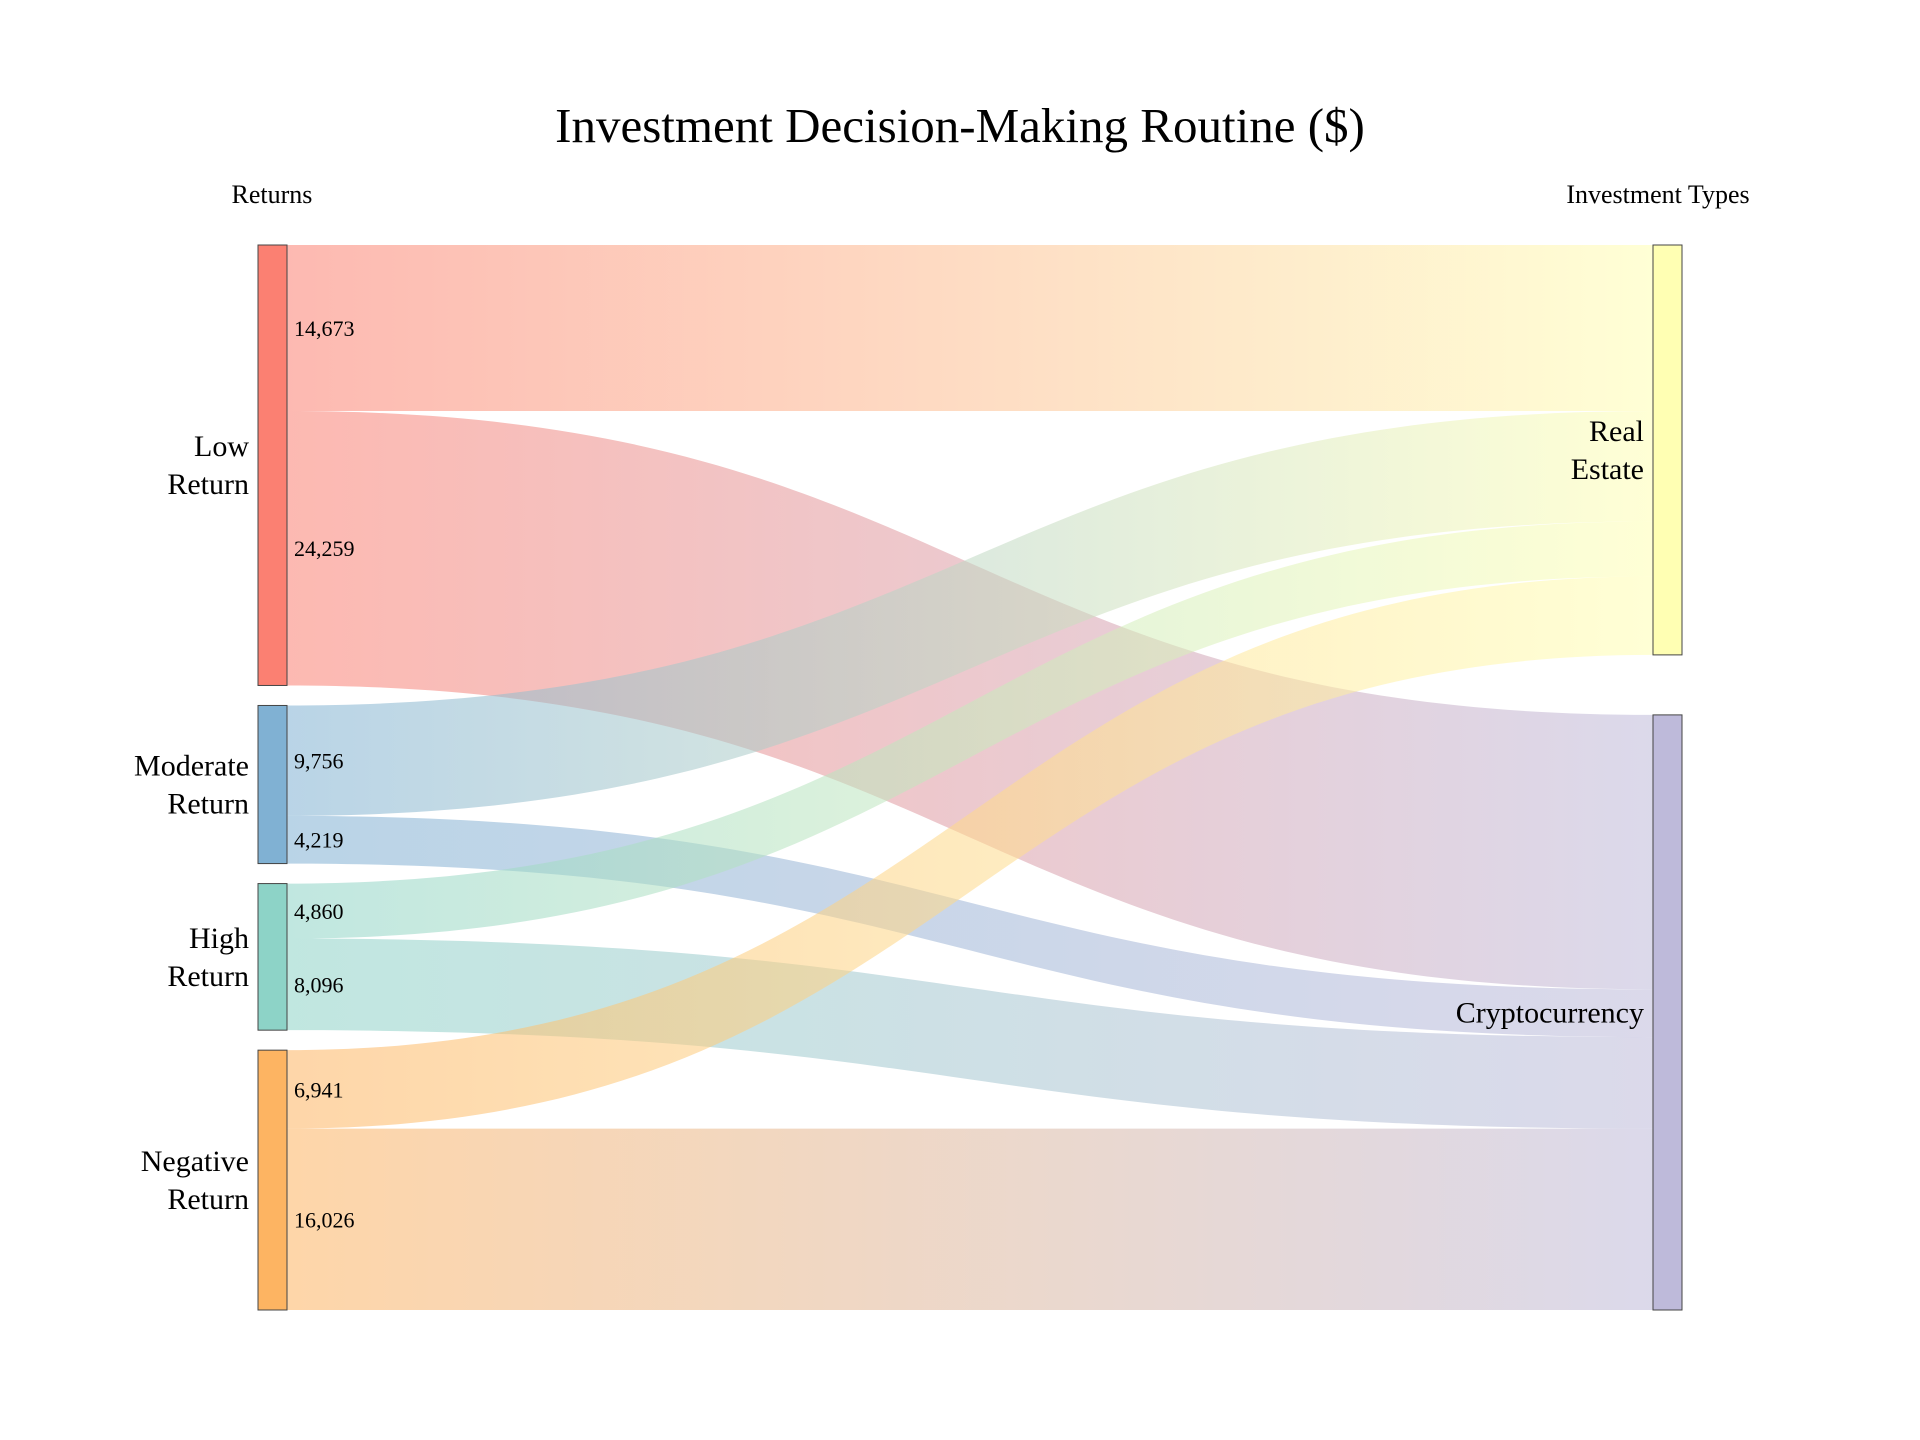  Describe the element at coordinates (272, 194) in the screenshot. I see `source-column-label: Returns` at that location.